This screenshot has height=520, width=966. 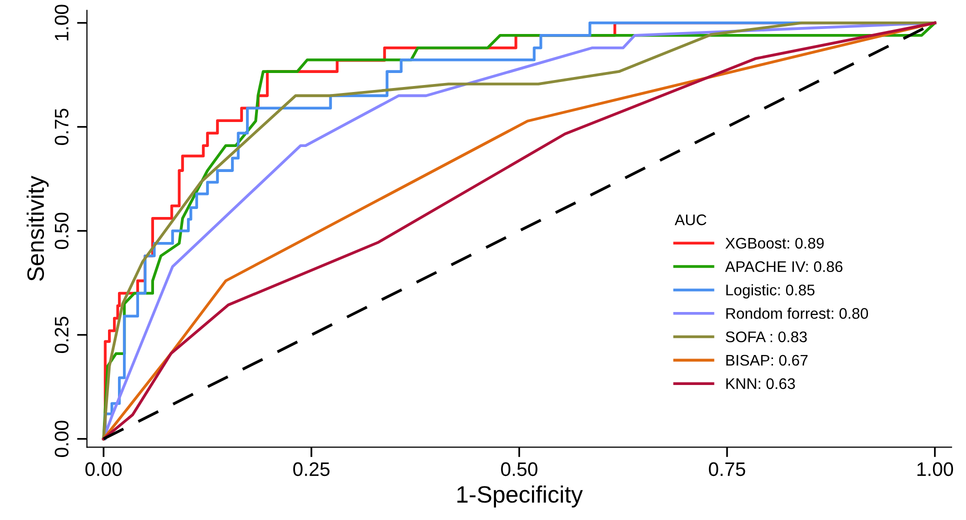 I want to click on legend-label: APACHE IV: 0.86, so click(x=783, y=266).